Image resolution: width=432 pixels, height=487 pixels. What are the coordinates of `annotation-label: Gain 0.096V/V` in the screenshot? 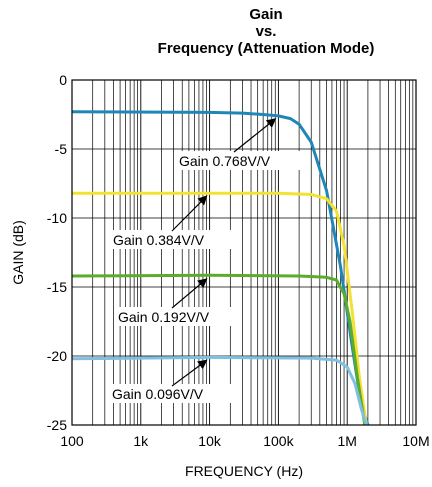 It's located at (158, 394).